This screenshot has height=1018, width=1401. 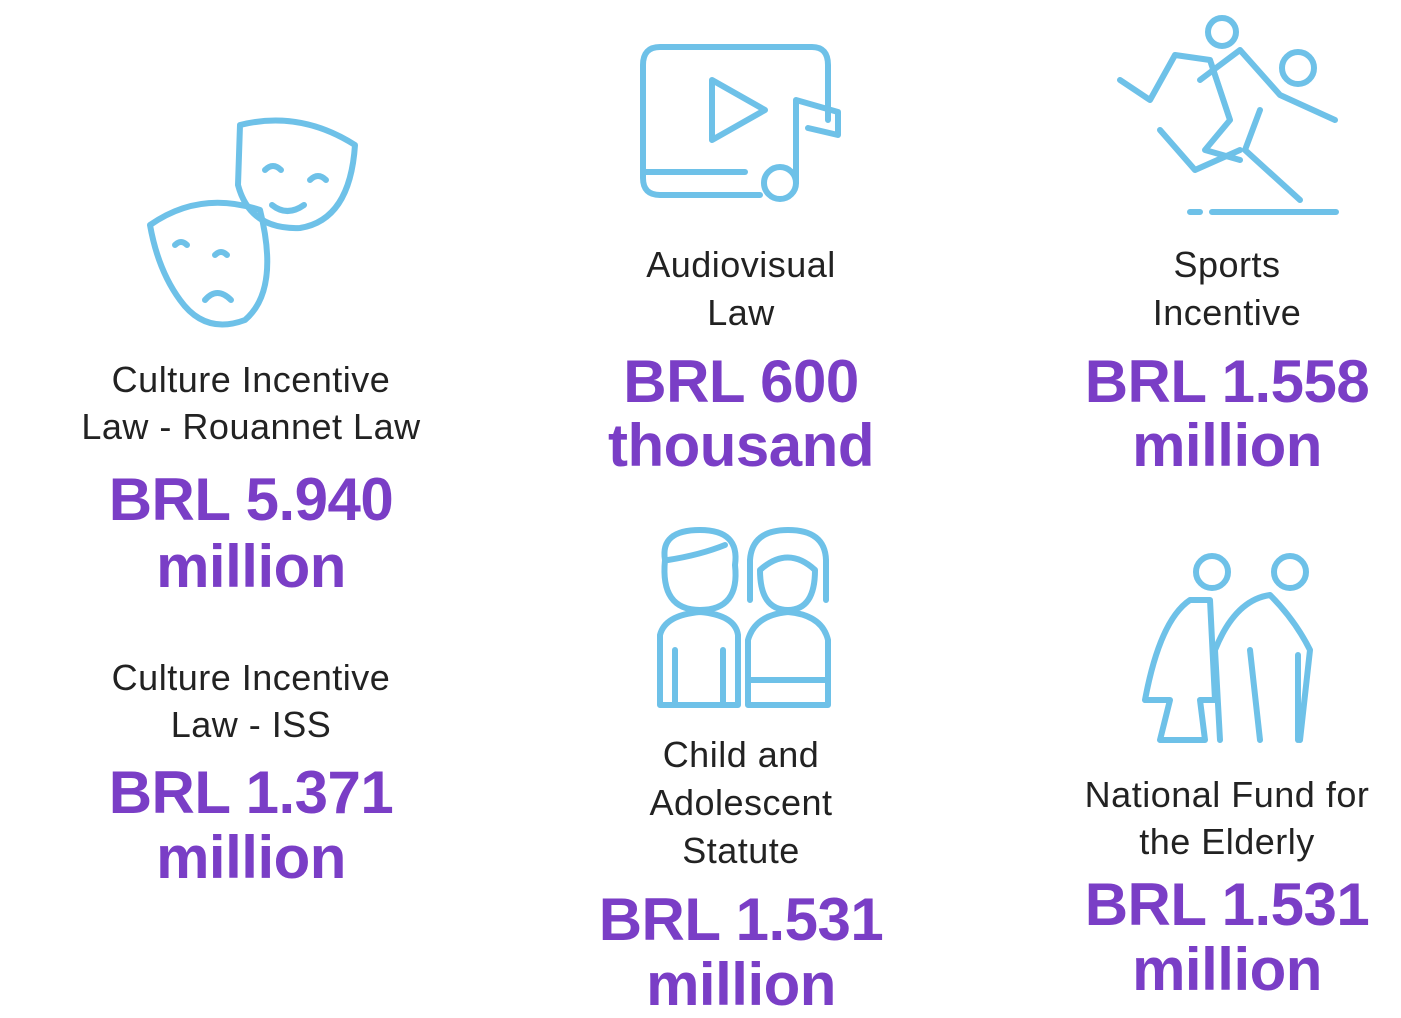 What do you see at coordinates (1227, 312) in the screenshot?
I see `item-label: Incentive` at bounding box center [1227, 312].